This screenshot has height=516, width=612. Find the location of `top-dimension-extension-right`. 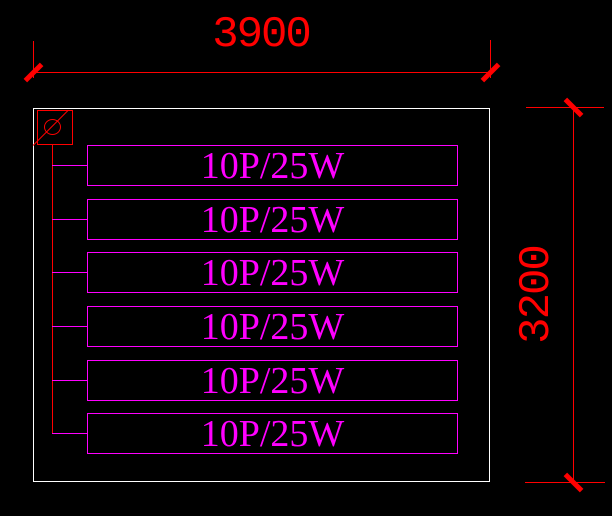

top-dimension-extension-right is located at coordinates (490, 59).